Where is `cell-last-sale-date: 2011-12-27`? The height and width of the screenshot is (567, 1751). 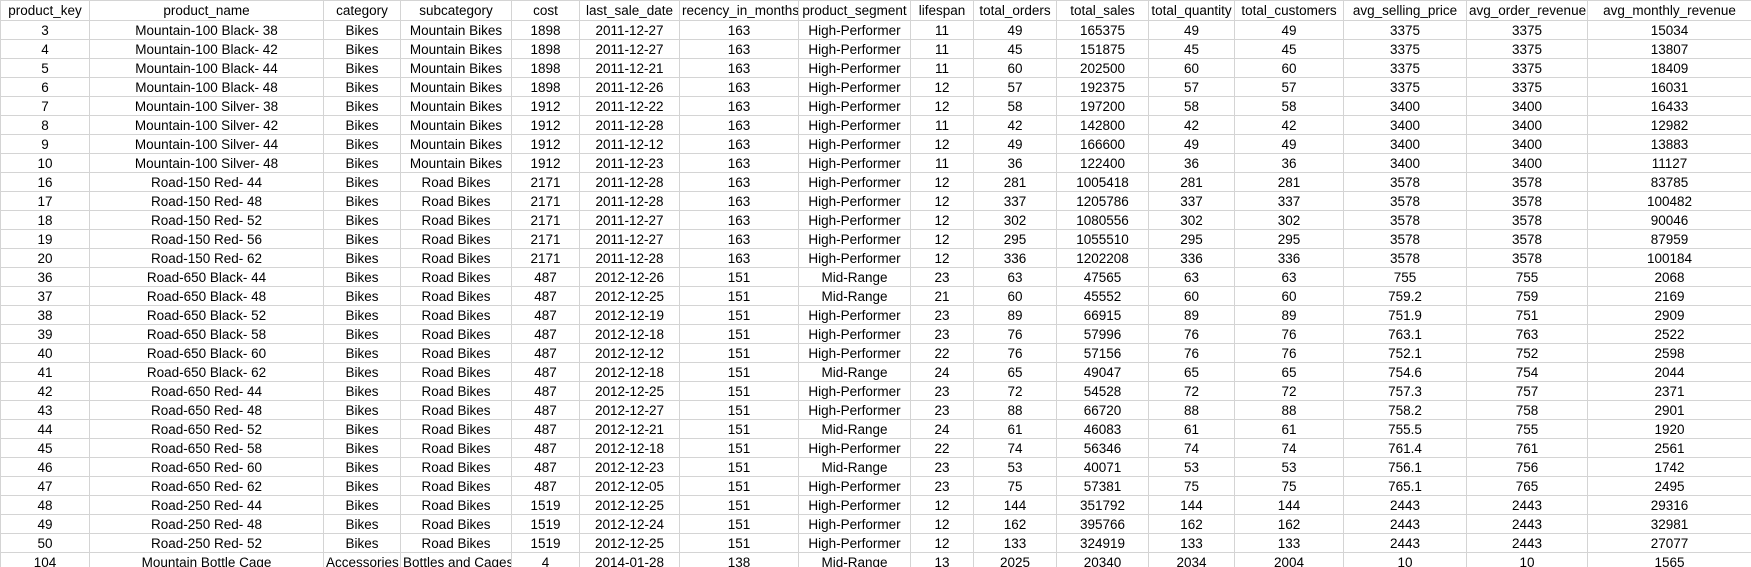
cell-last-sale-date: 2011-12-27 is located at coordinates (629, 49).